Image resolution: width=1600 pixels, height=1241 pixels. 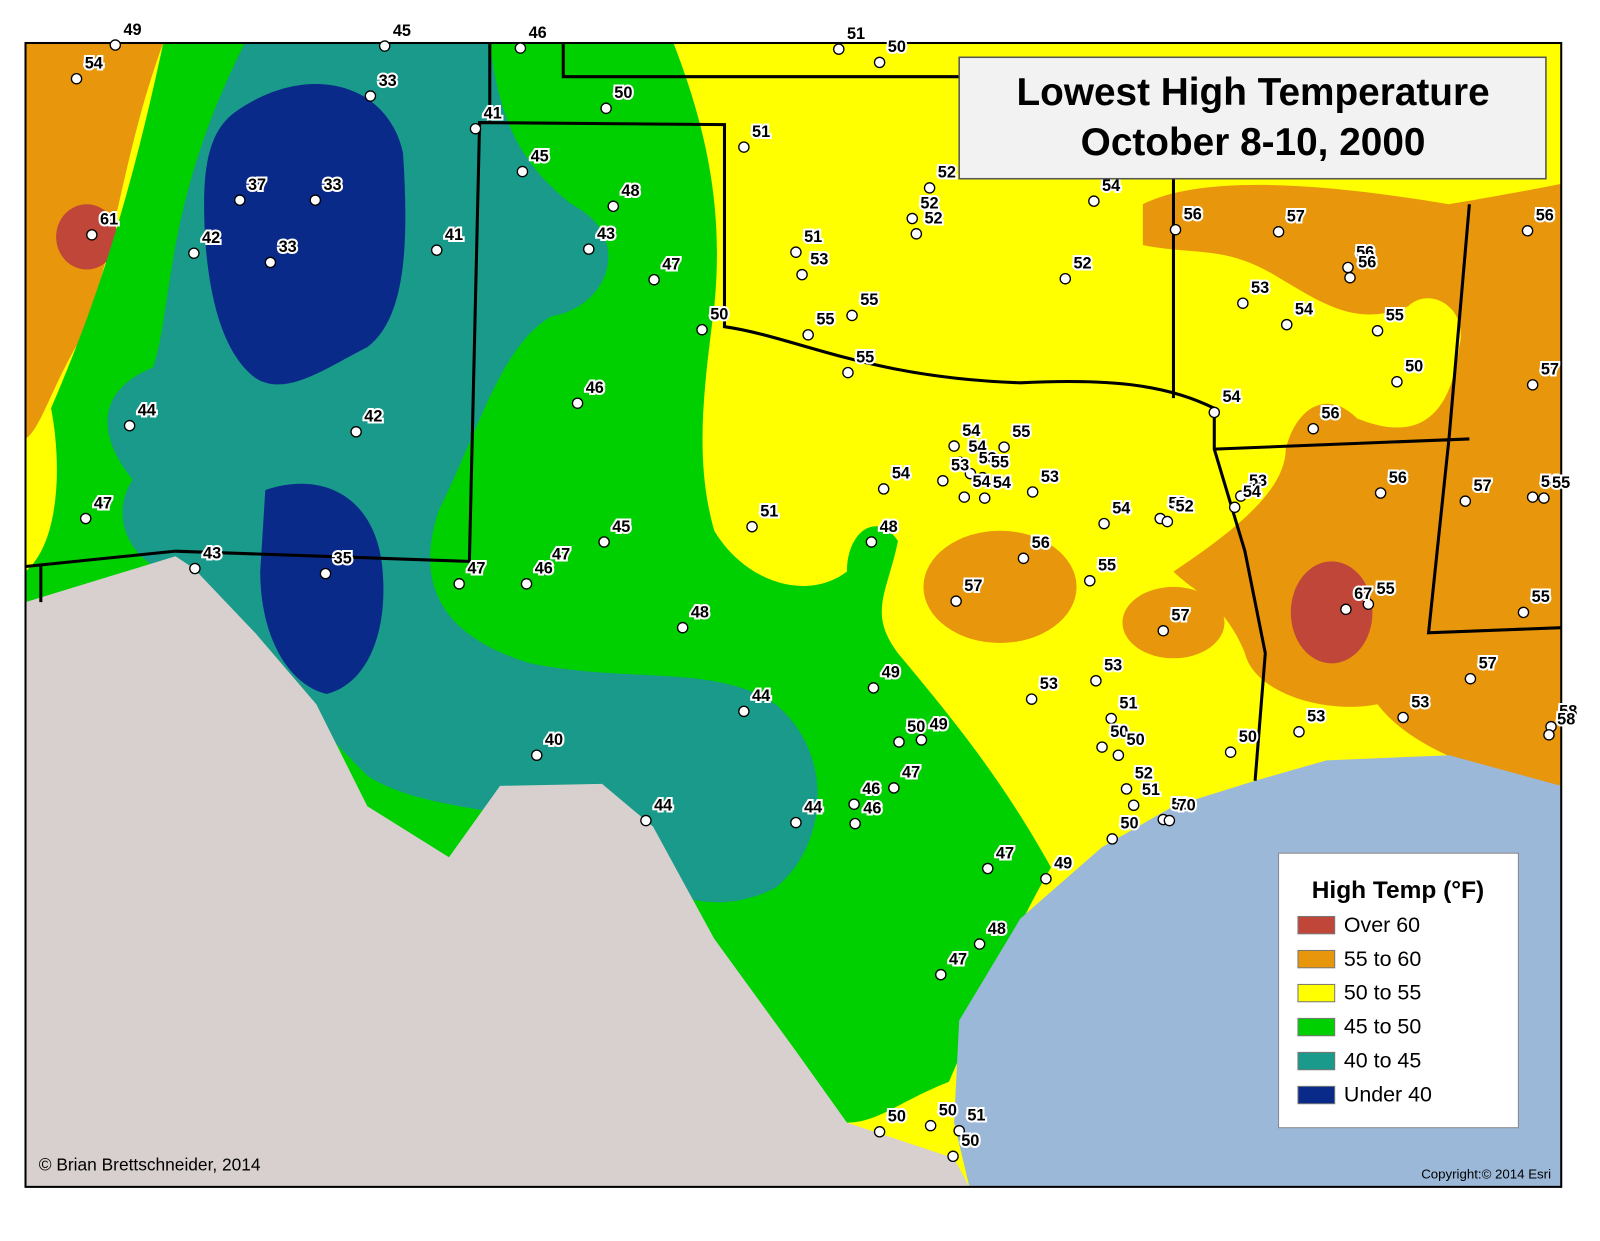 What do you see at coordinates (1151, 790) in the screenshot?
I see `station-value: 51` at bounding box center [1151, 790].